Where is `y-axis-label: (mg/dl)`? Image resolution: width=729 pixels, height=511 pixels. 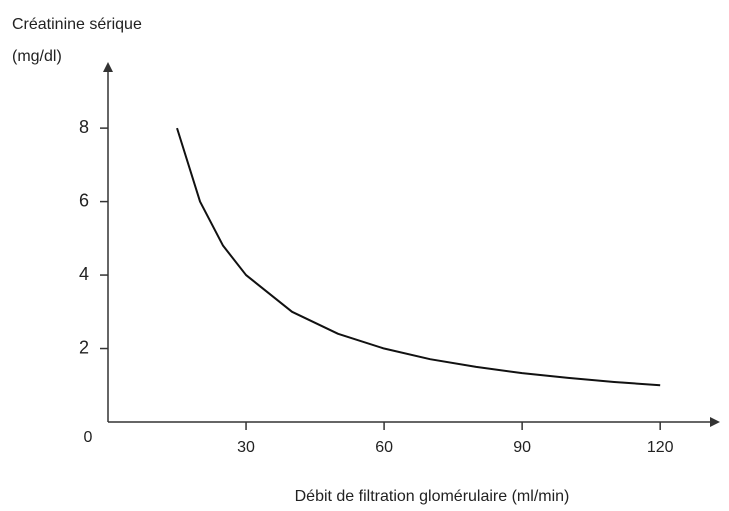
y-axis-label: (mg/dl) is located at coordinates (37, 56).